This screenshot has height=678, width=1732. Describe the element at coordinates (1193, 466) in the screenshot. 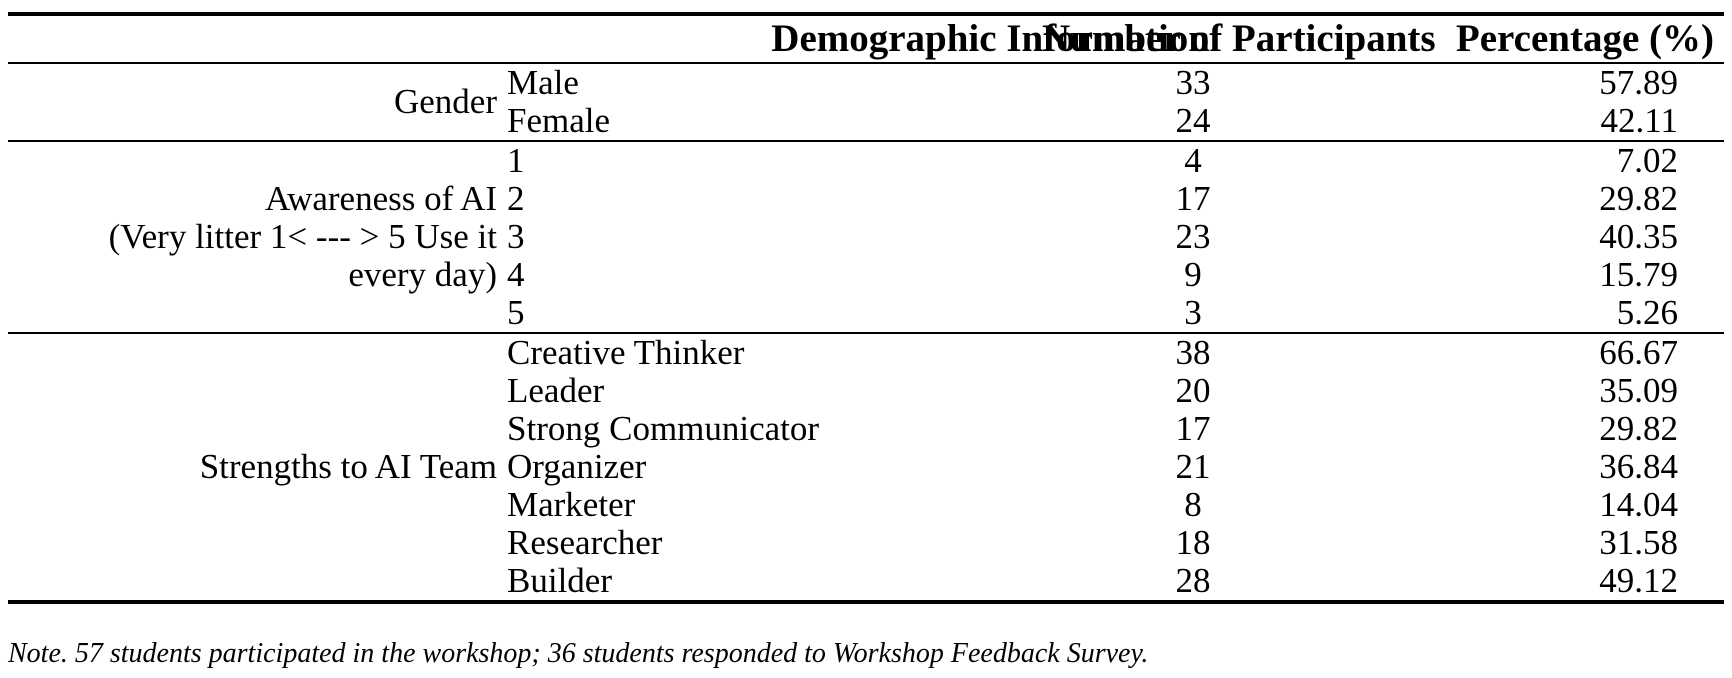

I see `row-number: 21` at that location.